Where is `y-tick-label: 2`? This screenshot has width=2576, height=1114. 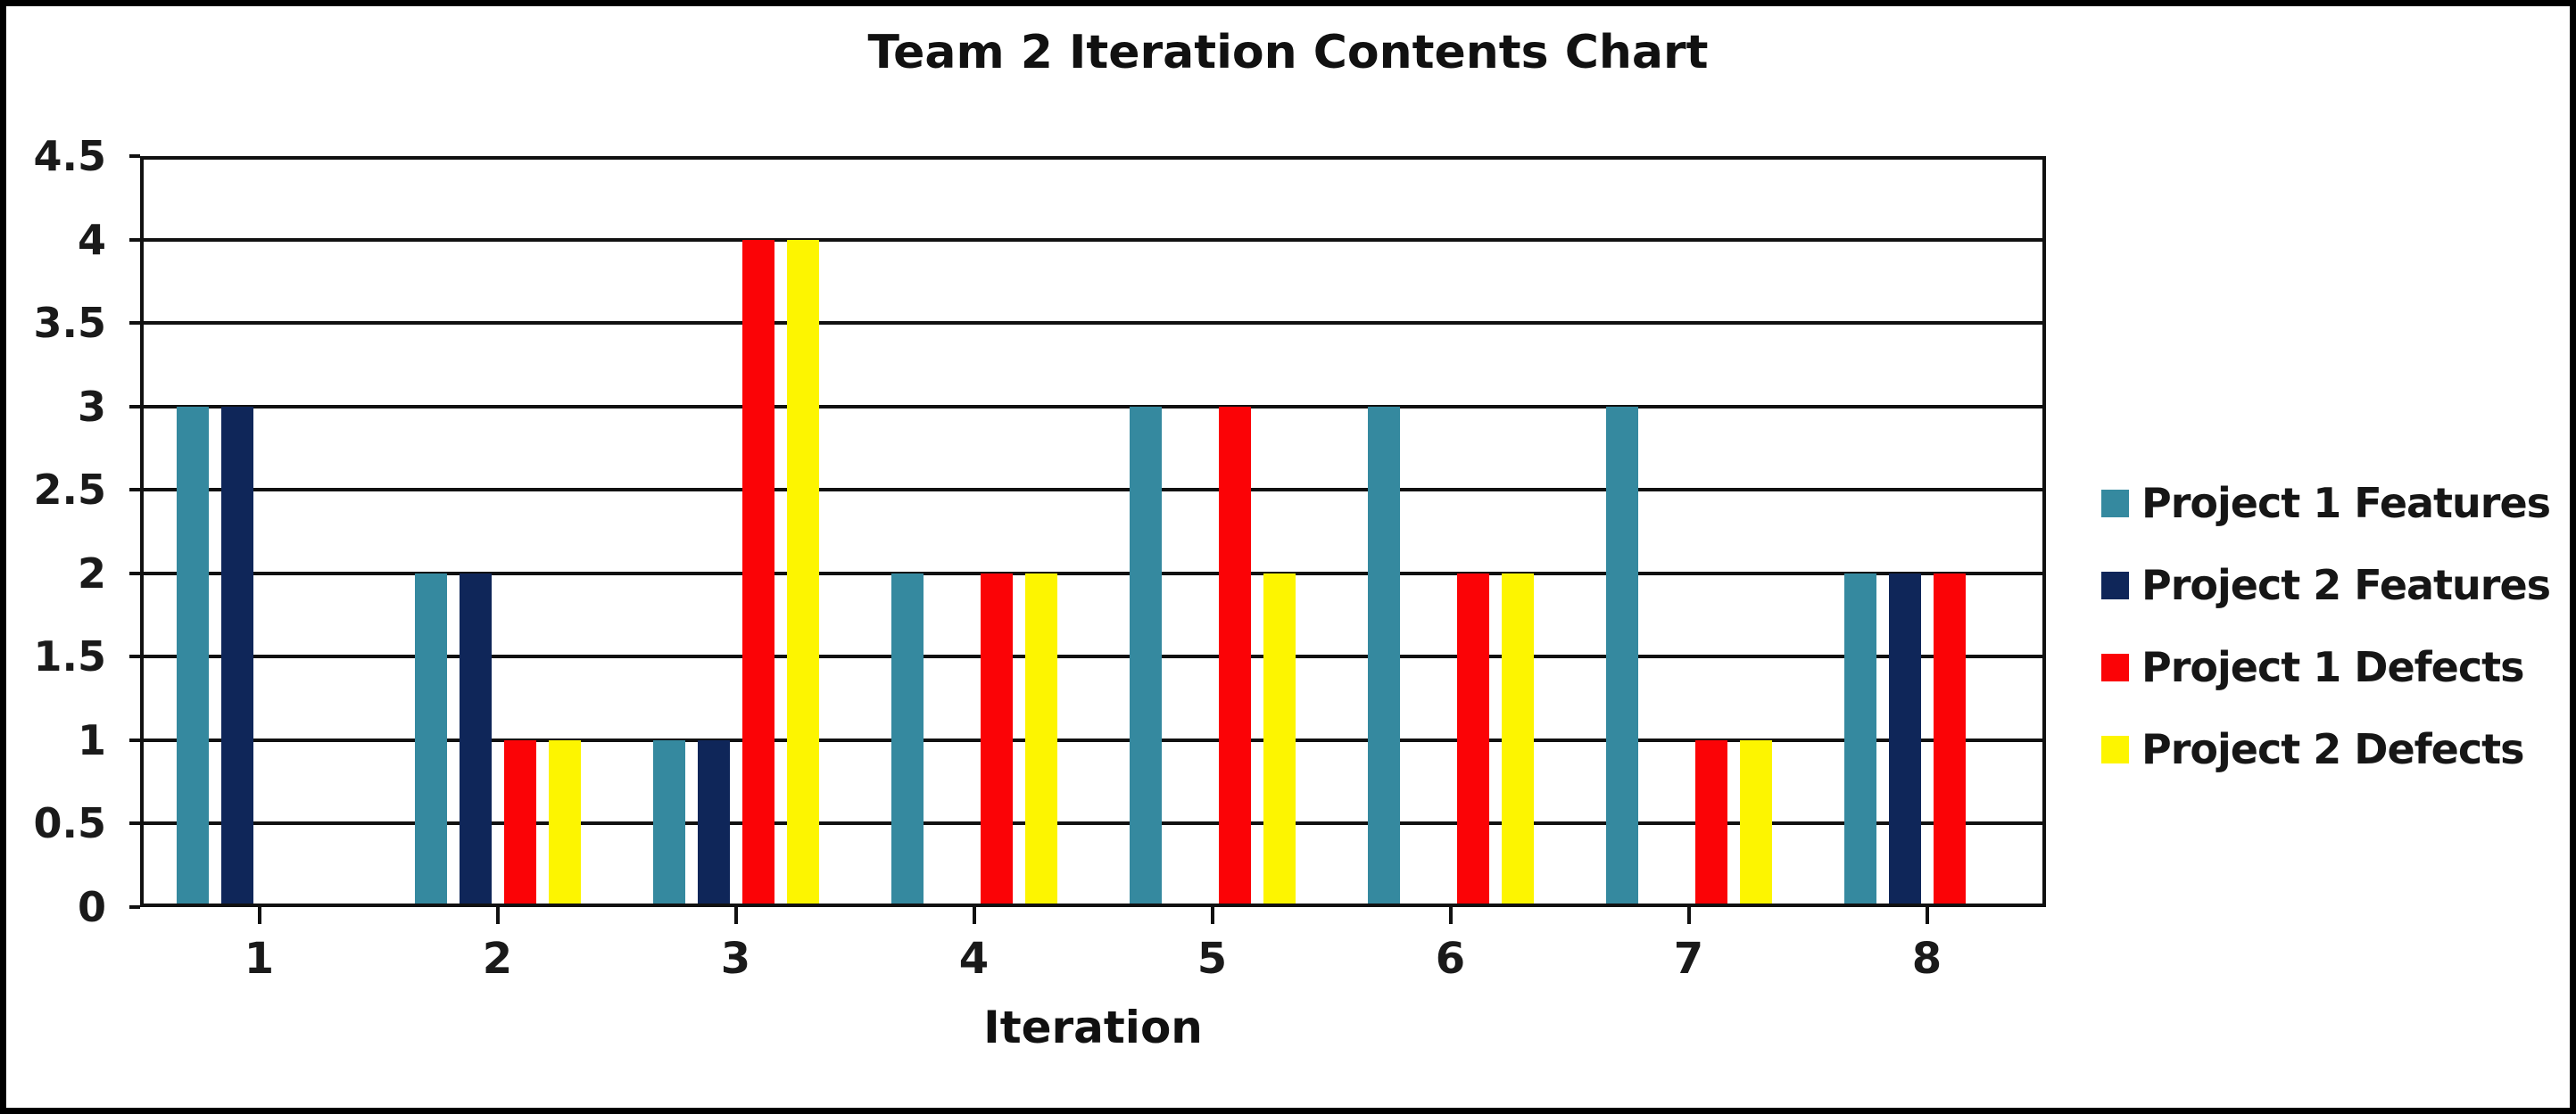 y-tick-label: 2 is located at coordinates (91, 573).